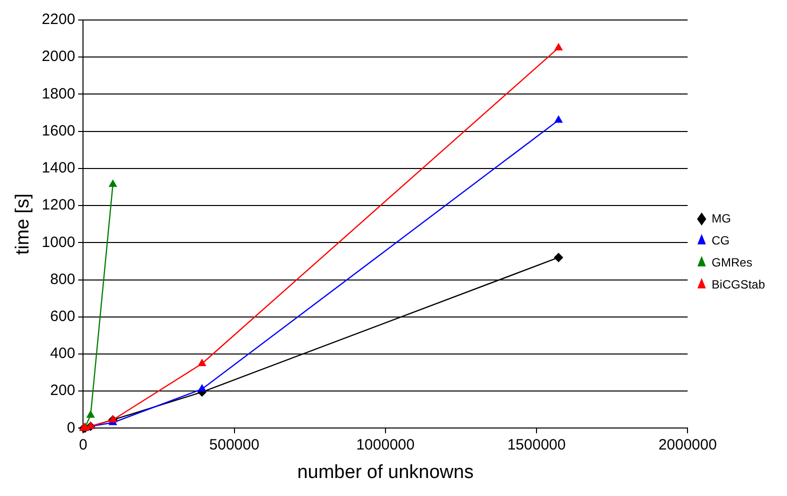 This screenshot has width=787, height=496. Describe the element at coordinates (732, 262) in the screenshot. I see `legend-label: GMRes` at that location.